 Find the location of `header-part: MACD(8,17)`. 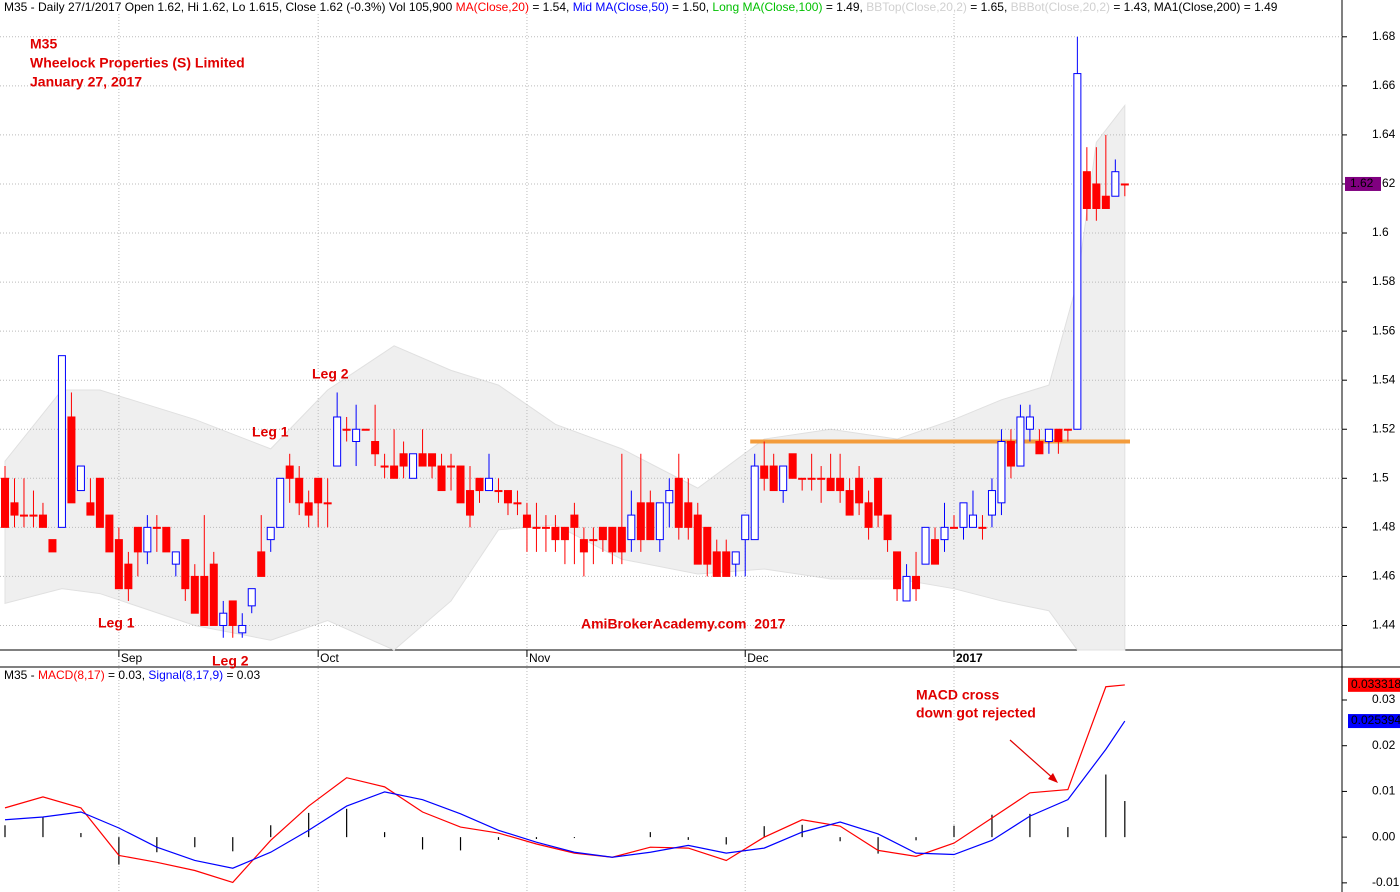

header-part: MACD(8,17) is located at coordinates (71, 675).